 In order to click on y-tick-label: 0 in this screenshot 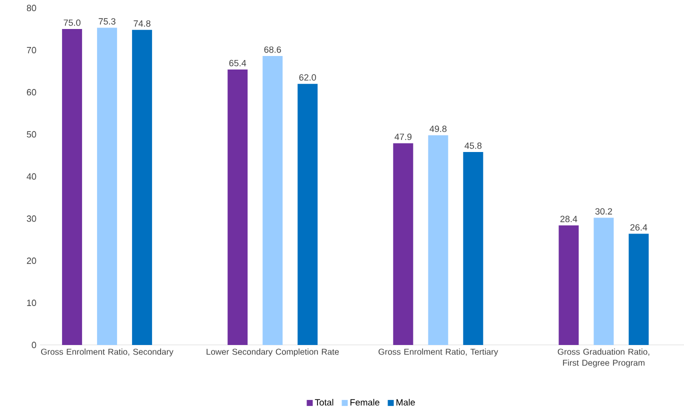, I will do `click(34, 345)`.